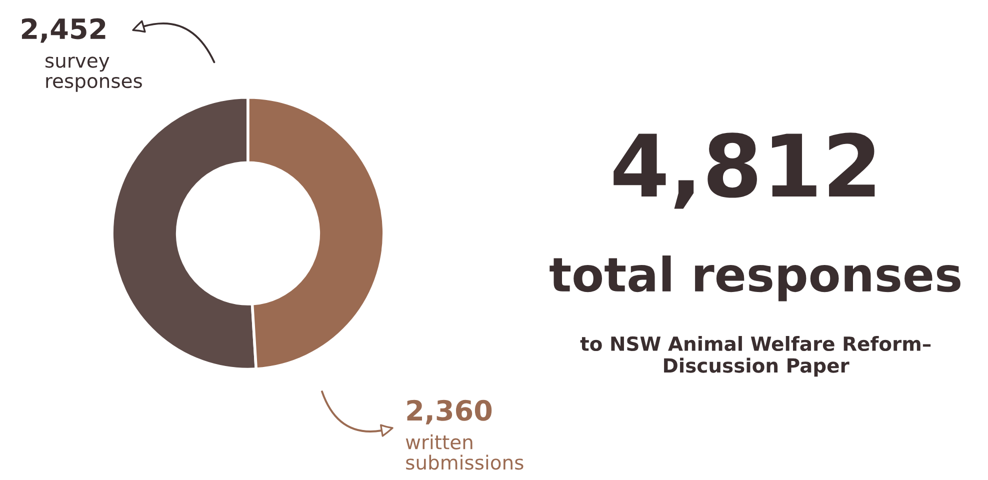  Describe the element at coordinates (744, 170) in the screenshot. I see `text: 4,812` at that location.